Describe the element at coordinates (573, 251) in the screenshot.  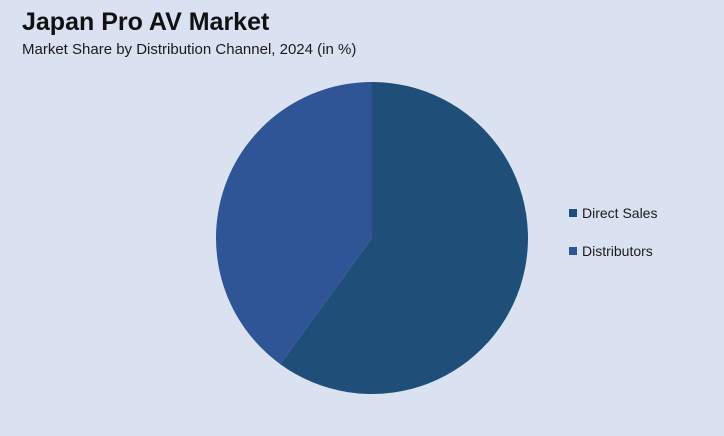
I see `legend-swatch-distributors` at that location.